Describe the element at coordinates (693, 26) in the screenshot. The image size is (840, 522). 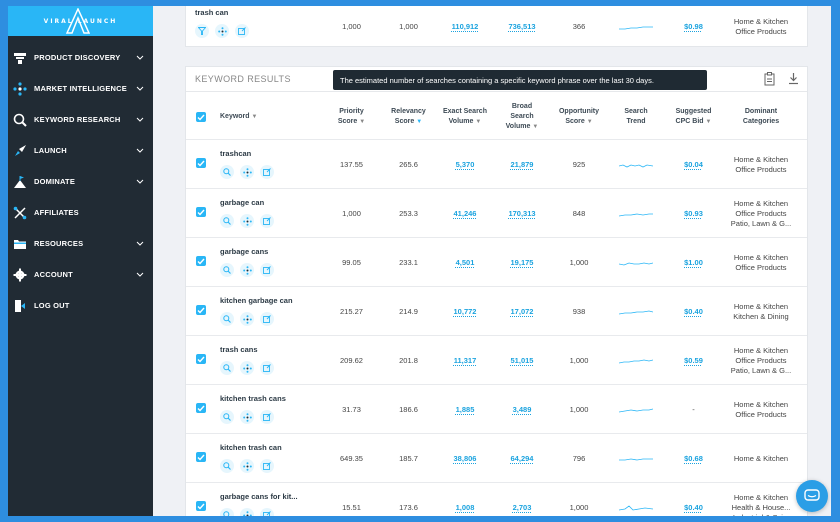
I see `seed-cpc-bid: $0.98` at that location.